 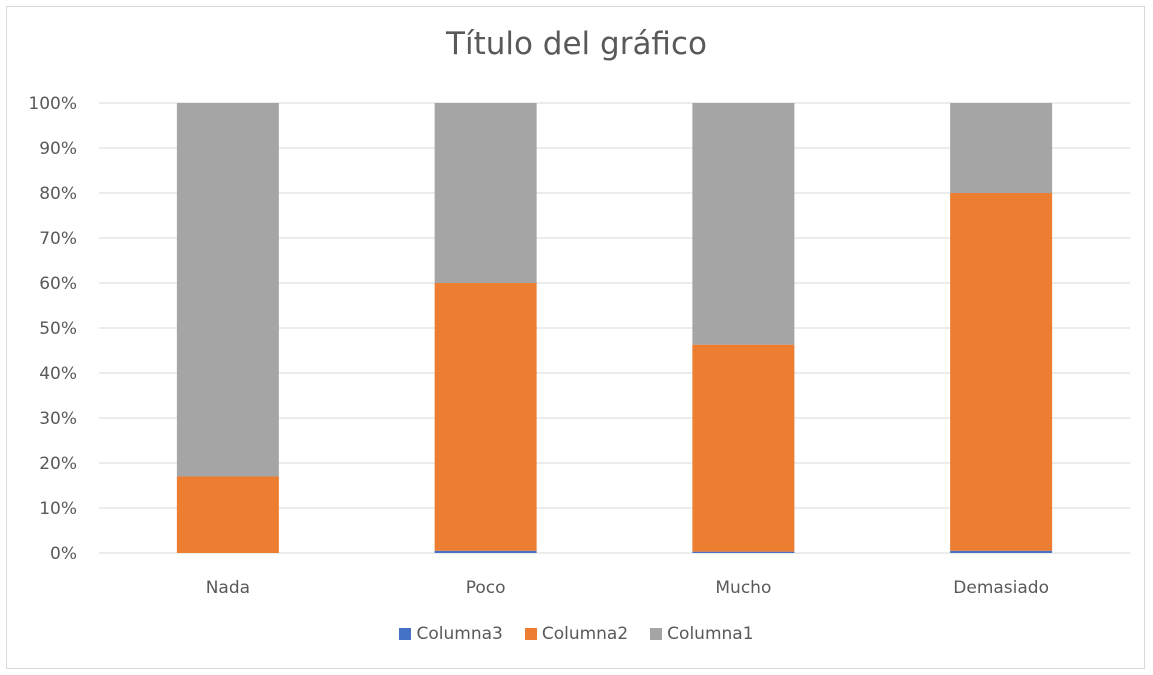 What do you see at coordinates (743, 552) in the screenshot?
I see `bar-columna3-mucho` at bounding box center [743, 552].